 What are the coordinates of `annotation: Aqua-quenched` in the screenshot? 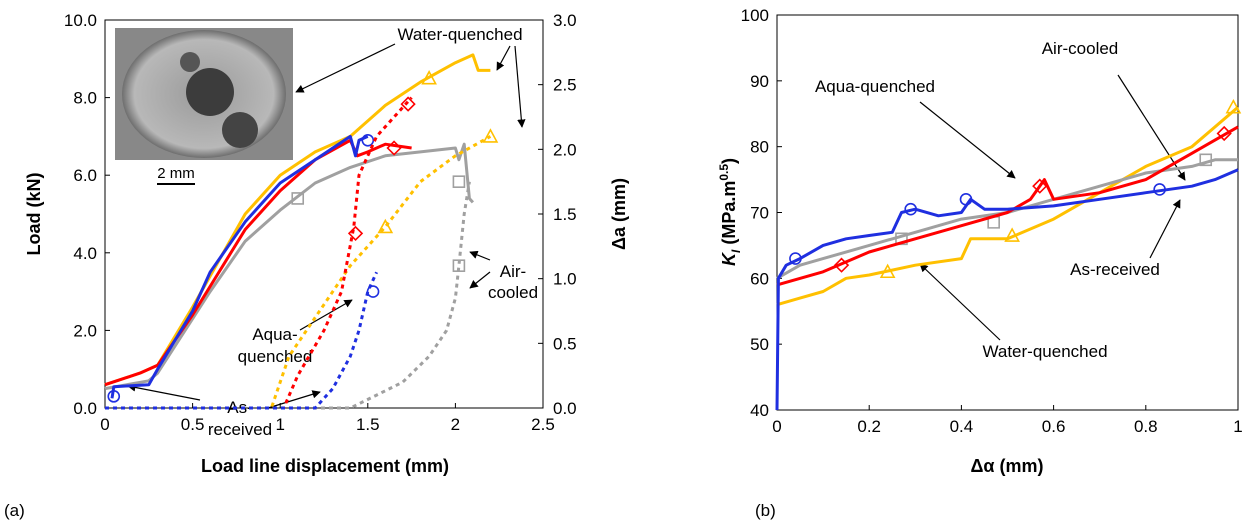 It's located at (875, 86).